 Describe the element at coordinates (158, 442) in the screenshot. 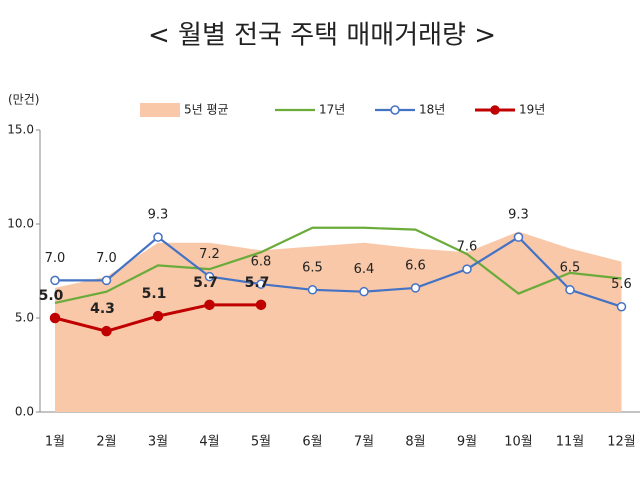

I see `x-tick-label: 3월` at that location.